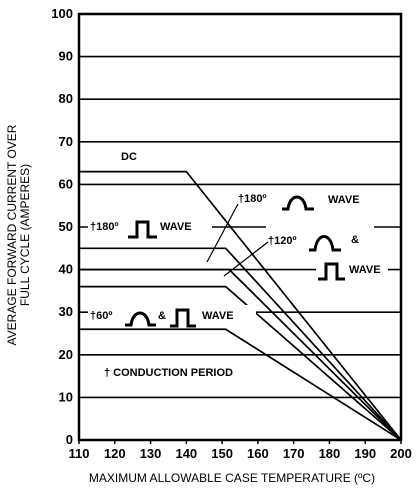  Describe the element at coordinates (176, 227) in the screenshot. I see `square-180-suffix-label: WAVE` at that location.